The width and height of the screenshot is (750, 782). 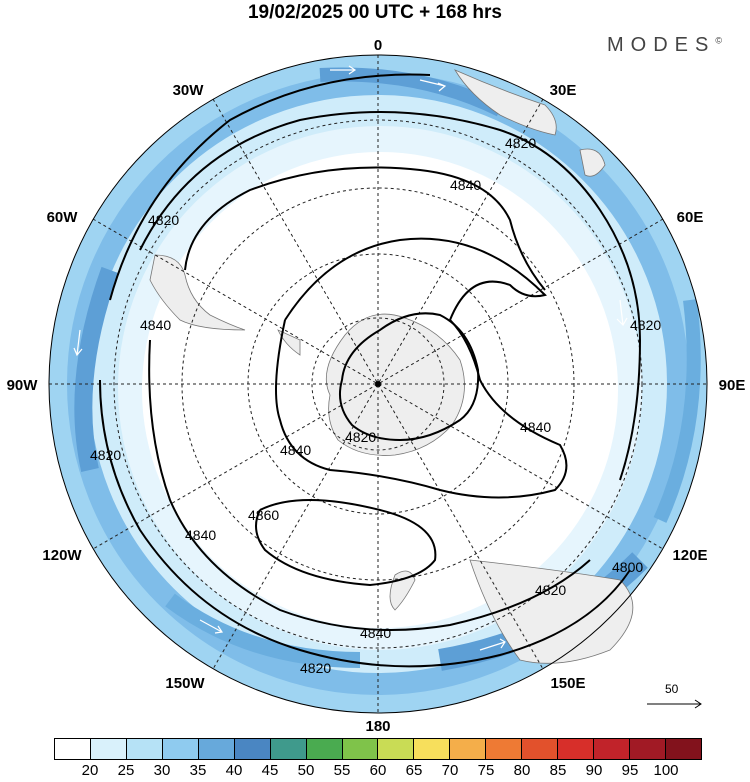 I want to click on contour-label: 4800, so click(x=627, y=567).